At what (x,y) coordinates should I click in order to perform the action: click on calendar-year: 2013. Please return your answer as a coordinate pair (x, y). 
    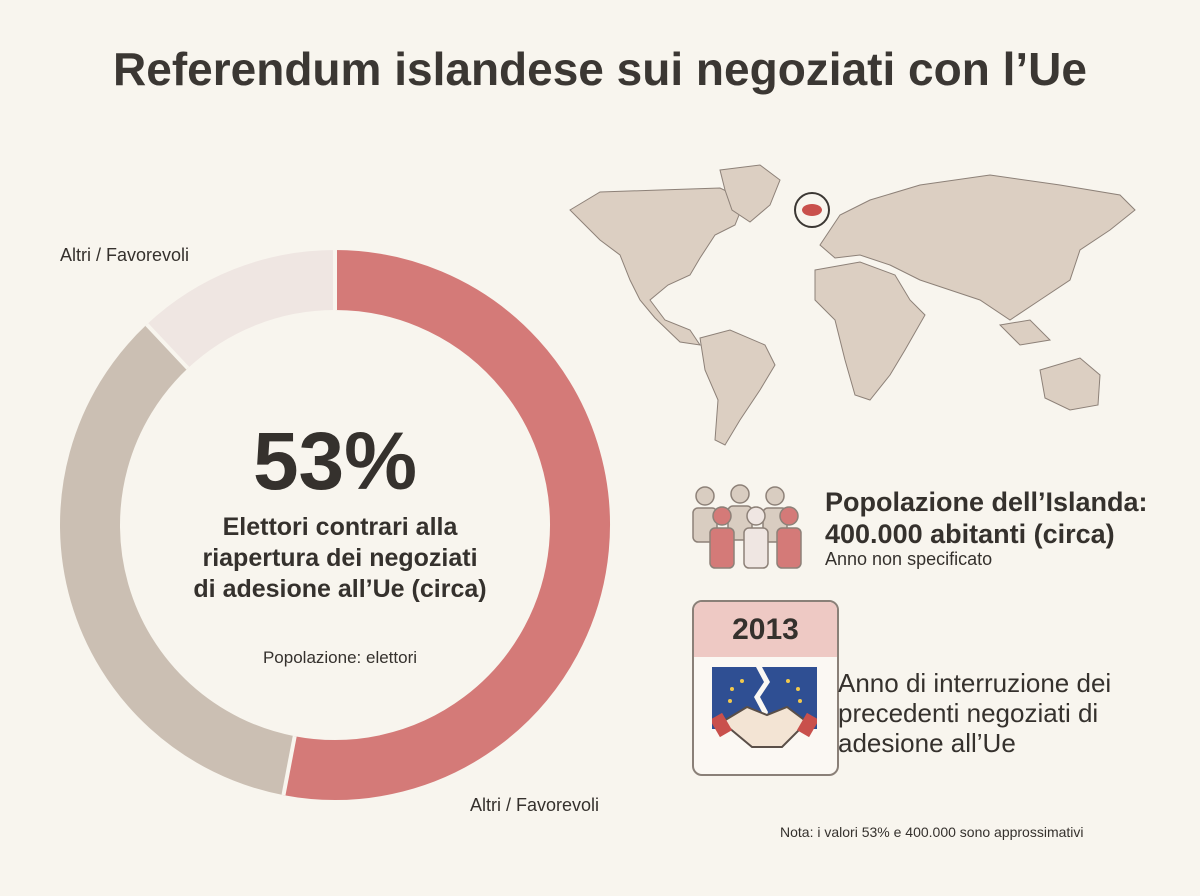
    Looking at the image, I should click on (765, 629).